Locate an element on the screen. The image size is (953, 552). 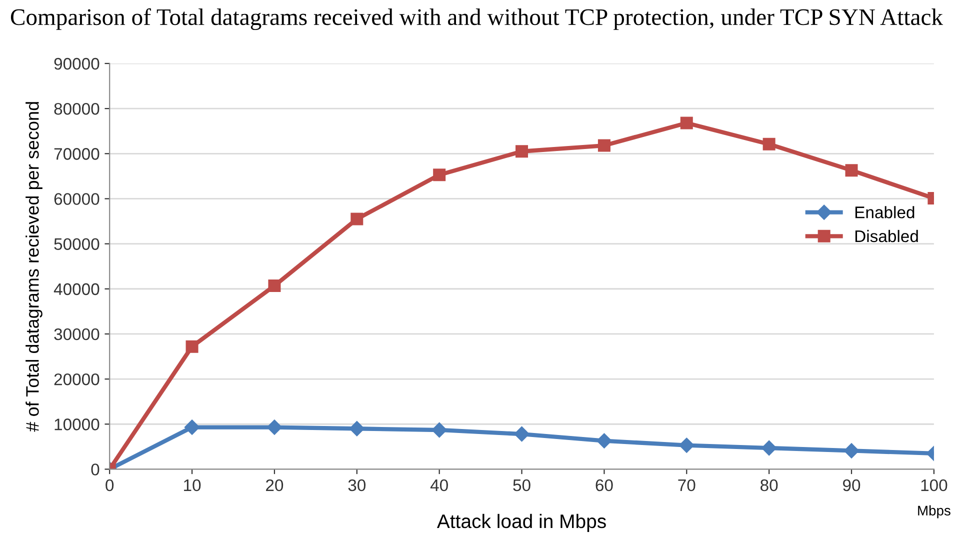
x-tick-label: 80 is located at coordinates (769, 485).